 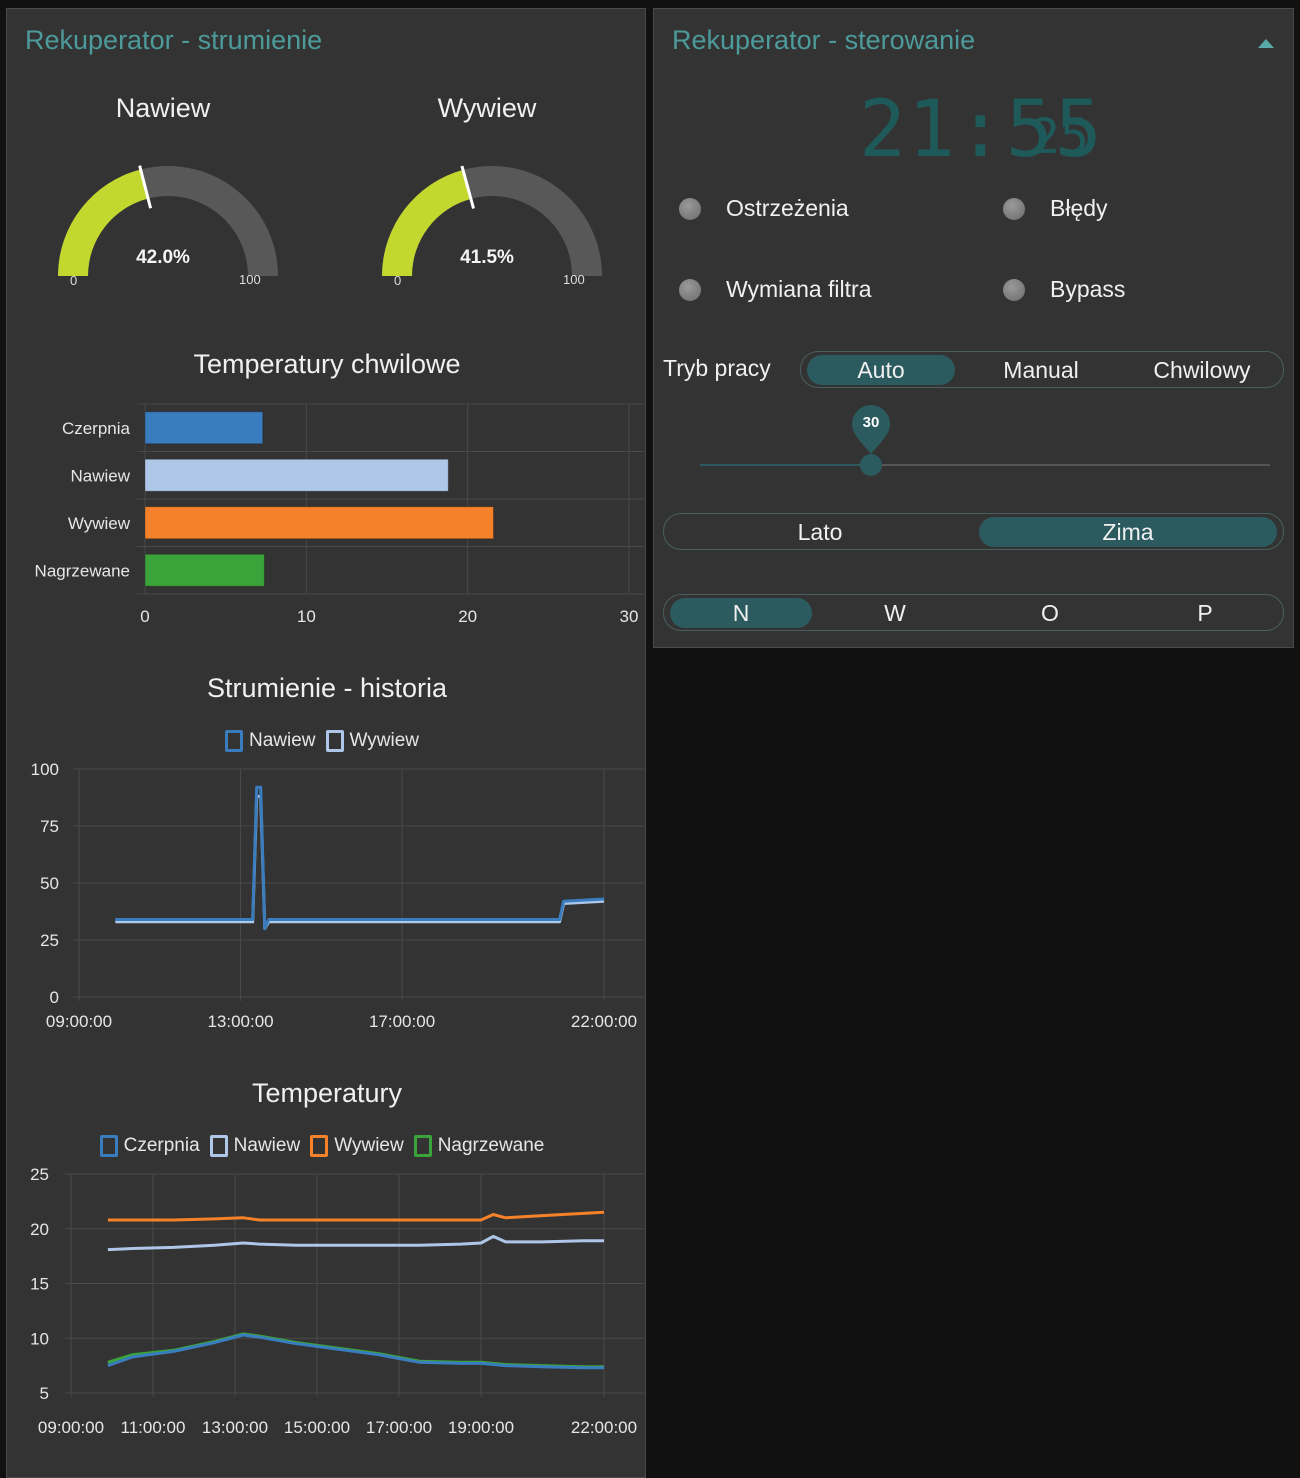 What do you see at coordinates (49, 883) in the screenshot?
I see `y-tick-label: 50` at bounding box center [49, 883].